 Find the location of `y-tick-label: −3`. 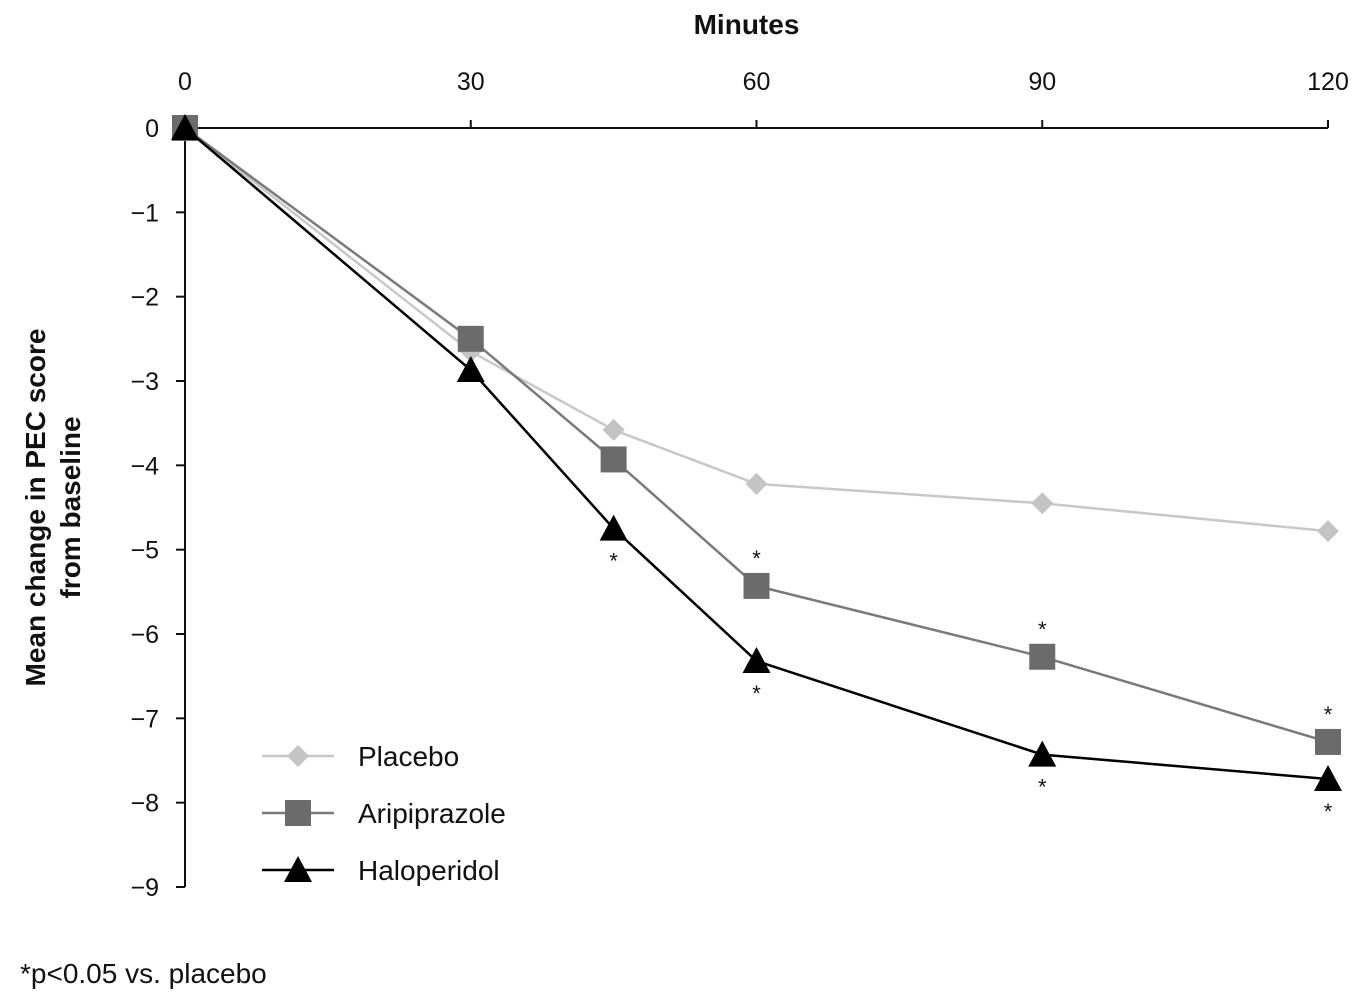

y-tick-label: −3 is located at coordinates (144, 382).